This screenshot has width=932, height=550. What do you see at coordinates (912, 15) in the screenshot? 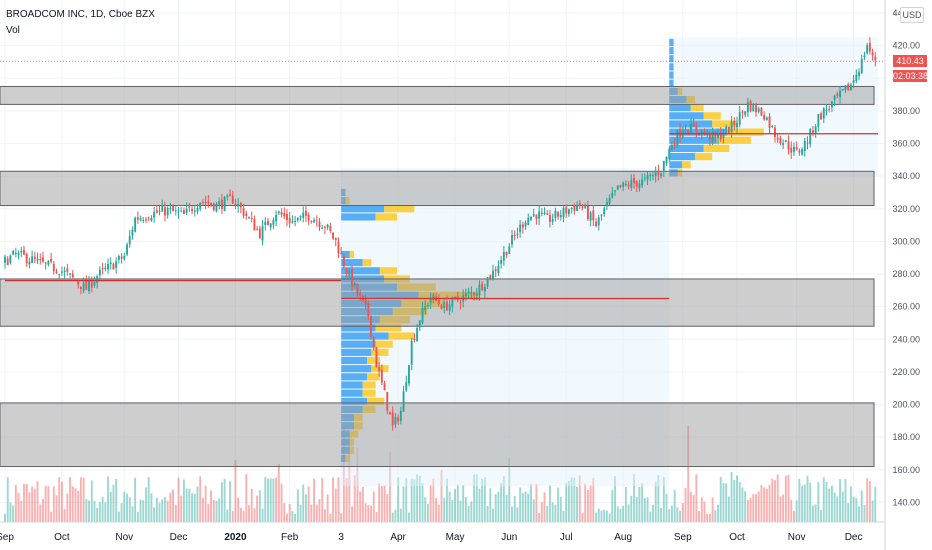
I see `currency-button: USD` at bounding box center [912, 15].